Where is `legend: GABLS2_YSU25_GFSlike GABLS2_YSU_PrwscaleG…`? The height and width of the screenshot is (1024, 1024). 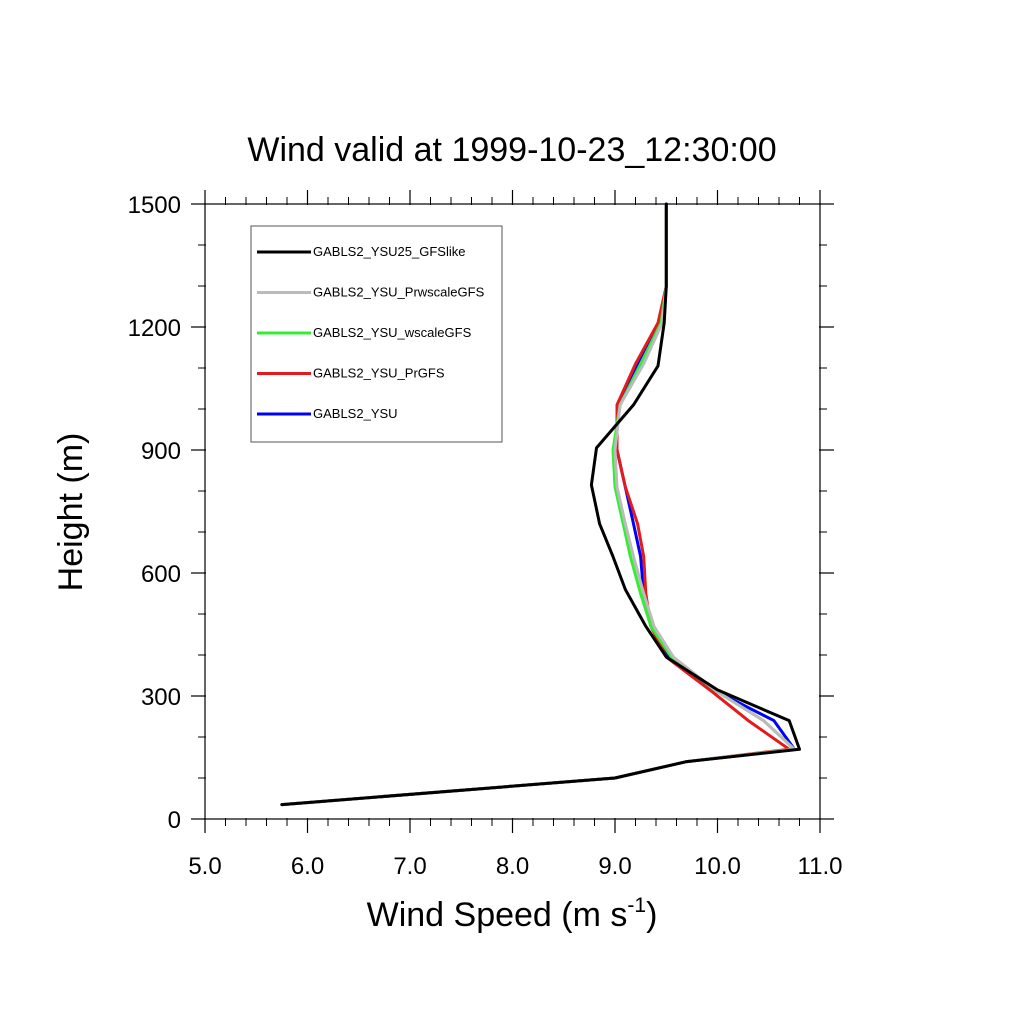
legend: GABLS2_YSU25_GFSlike GABLS2_YSU_PrwscaleG… is located at coordinates (376, 334).